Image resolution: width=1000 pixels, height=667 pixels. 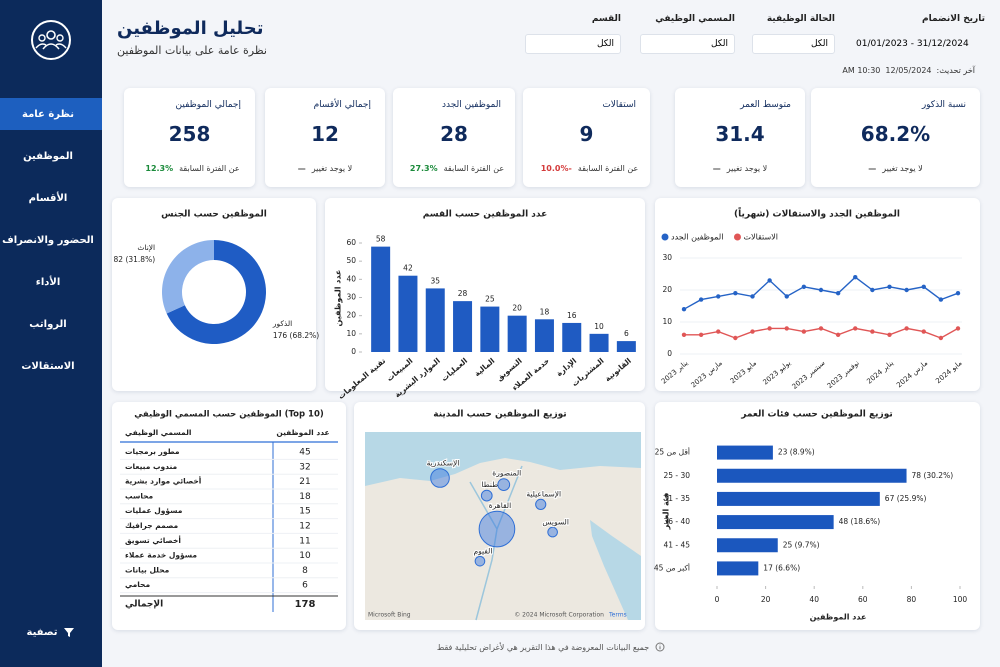 What do you see at coordinates (189, 134) in the screenshot?
I see `kpi-value: 258` at bounding box center [189, 134].